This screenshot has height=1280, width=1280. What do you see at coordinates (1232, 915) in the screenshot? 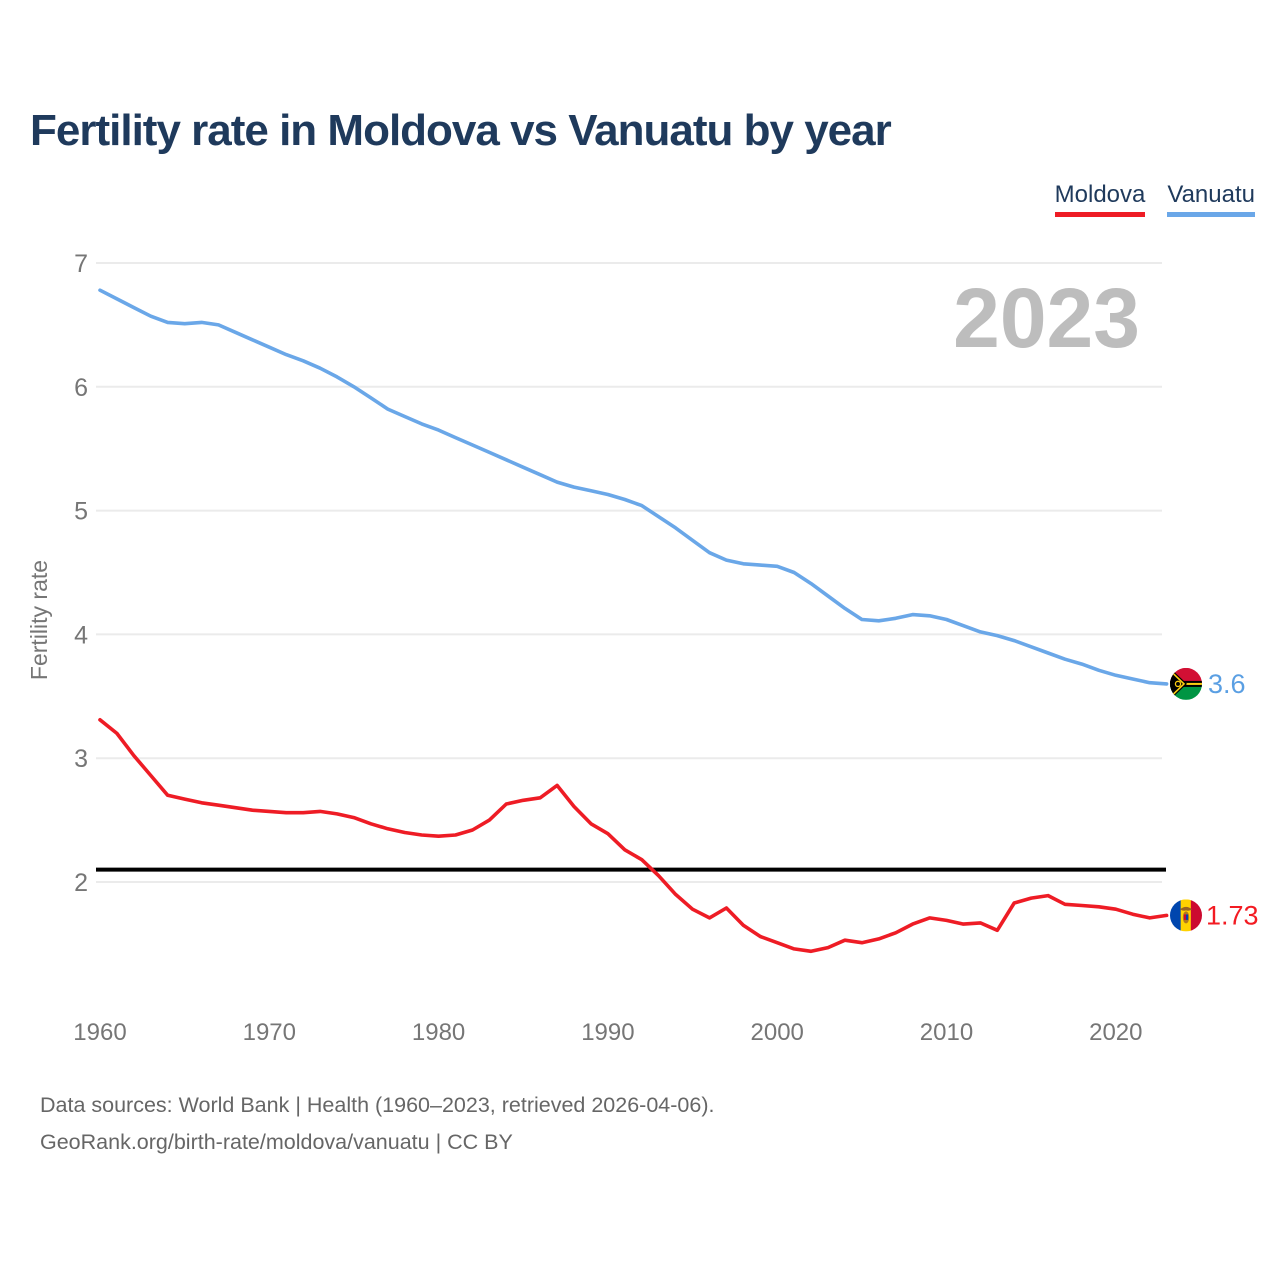
I see `moldova-end-value-label: 1.73` at bounding box center [1232, 915].